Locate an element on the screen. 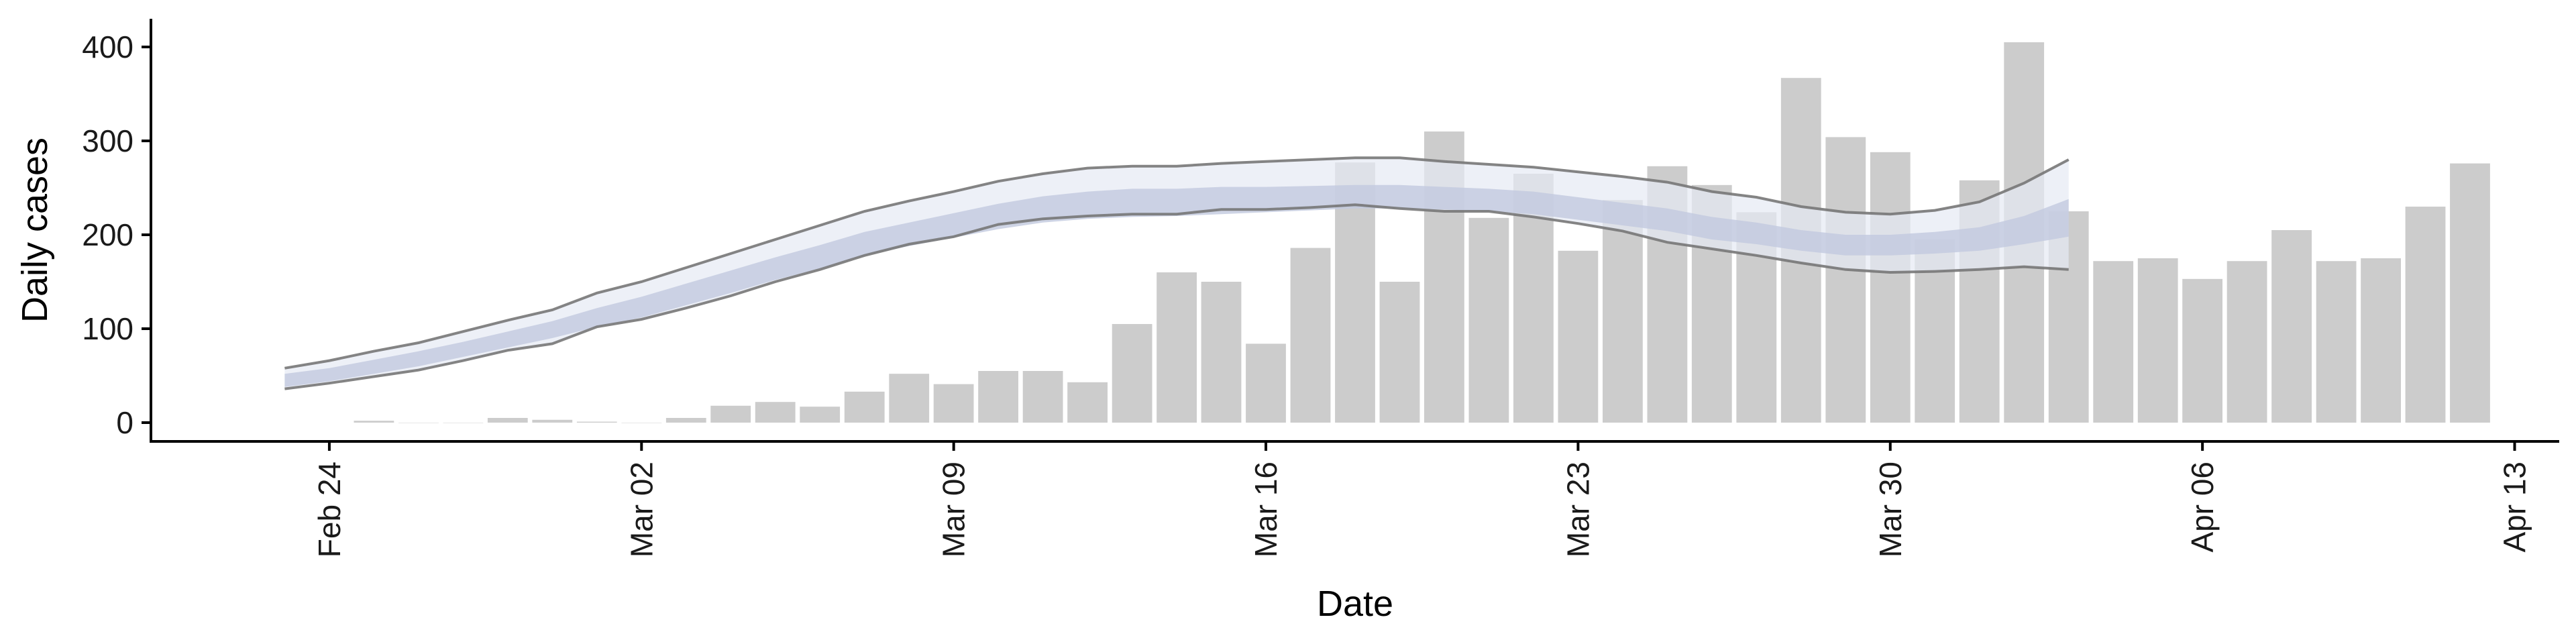  y-ticks: 0 100 200 300 400 is located at coordinates (116, 235).